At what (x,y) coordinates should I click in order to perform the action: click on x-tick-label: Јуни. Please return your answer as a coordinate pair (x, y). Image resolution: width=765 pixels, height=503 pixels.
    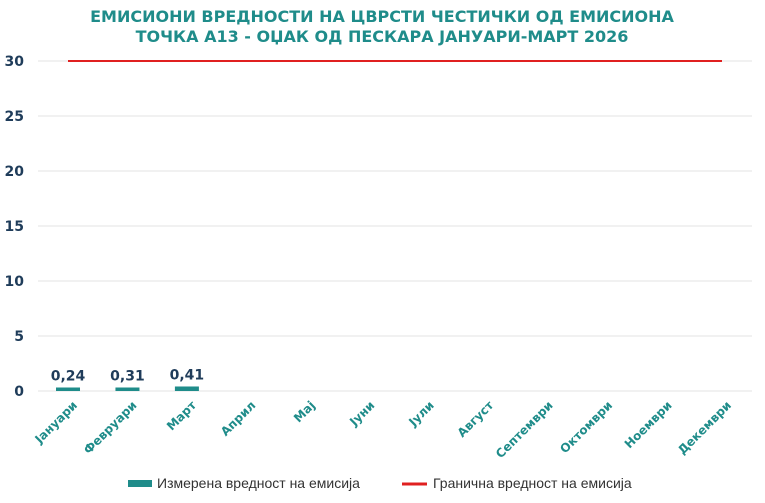
    Looking at the image, I should click on (361, 413).